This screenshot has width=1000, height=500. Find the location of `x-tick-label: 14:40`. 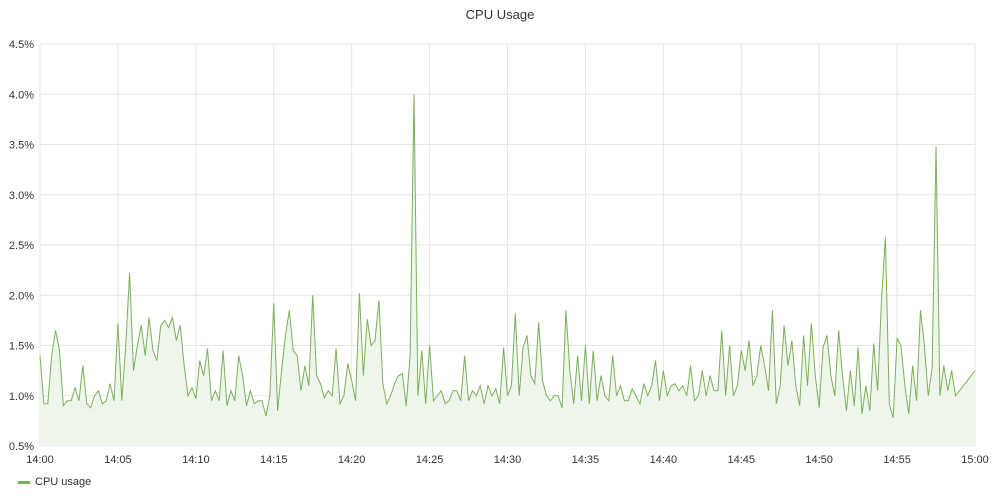

x-tick-label: 14:40 is located at coordinates (664, 460).